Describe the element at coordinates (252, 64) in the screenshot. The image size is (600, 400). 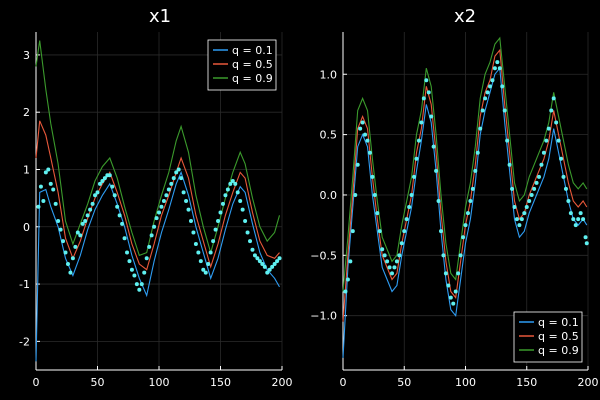
I see `legend-label: q = 0.5` at that location.